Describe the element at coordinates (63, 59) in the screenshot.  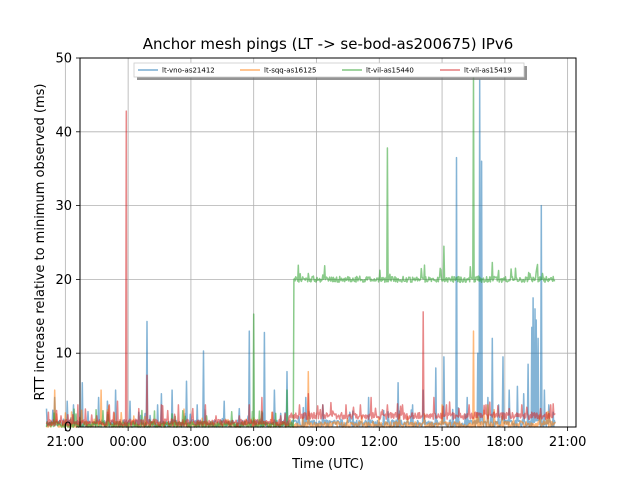
I see `y-tick-label: 50` at that location.